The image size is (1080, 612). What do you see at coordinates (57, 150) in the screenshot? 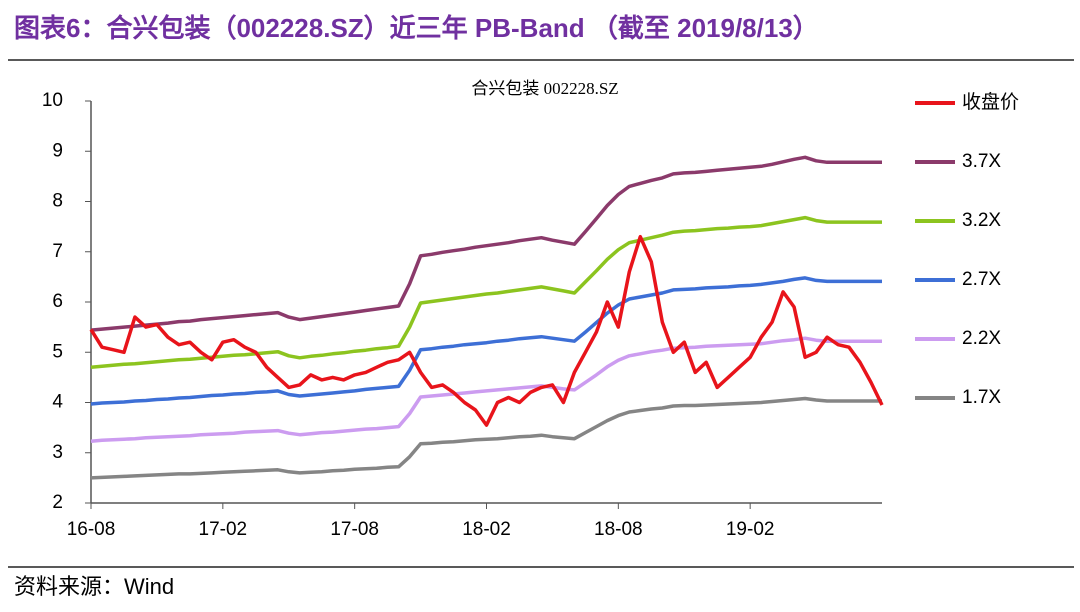
I see `y-tick-label: 9` at bounding box center [57, 150].